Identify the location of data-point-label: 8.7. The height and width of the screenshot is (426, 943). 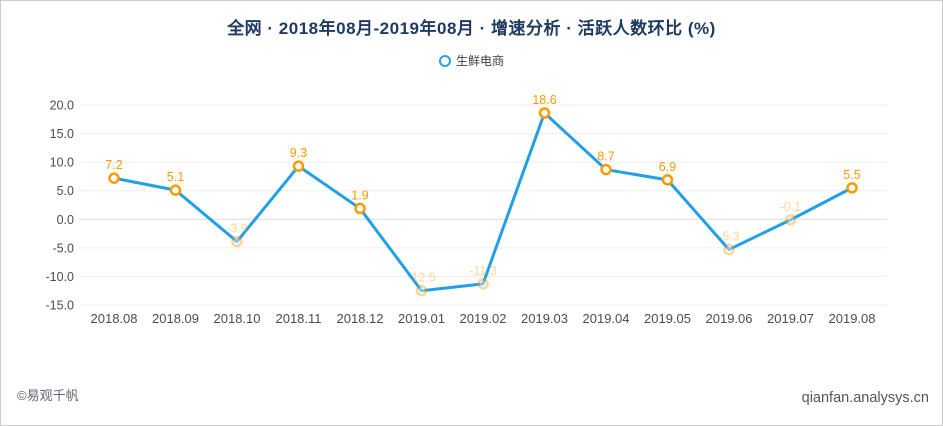
(605, 157).